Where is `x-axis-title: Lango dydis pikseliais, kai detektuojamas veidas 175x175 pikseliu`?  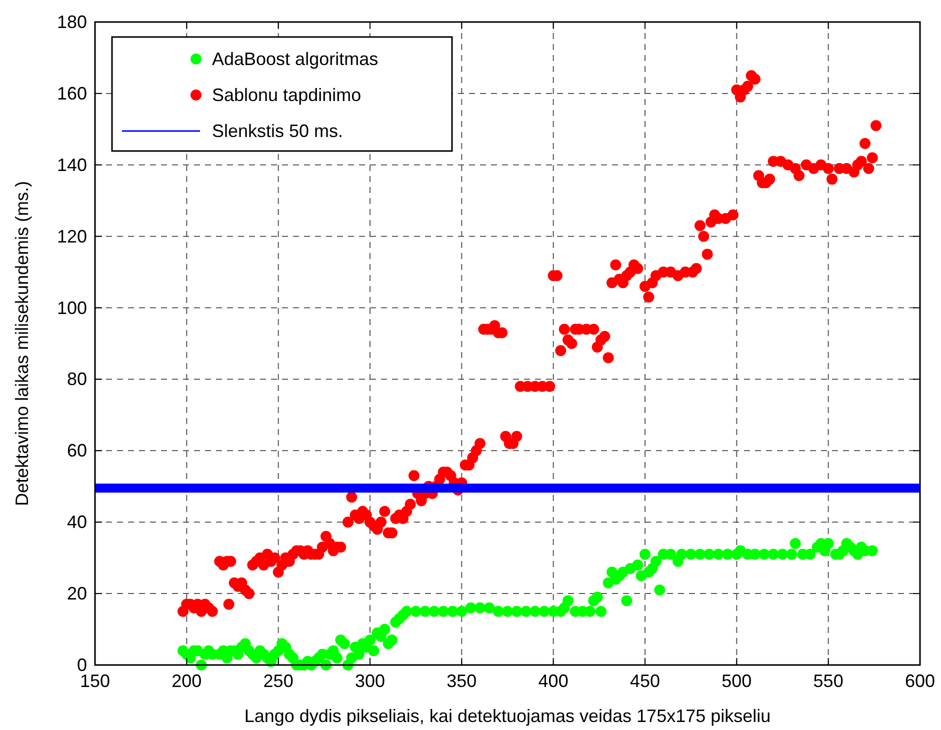 x-axis-title: Lango dydis pikseliais, kai detektuojamas veidas 175x175 pikseliu is located at coordinates (507, 716).